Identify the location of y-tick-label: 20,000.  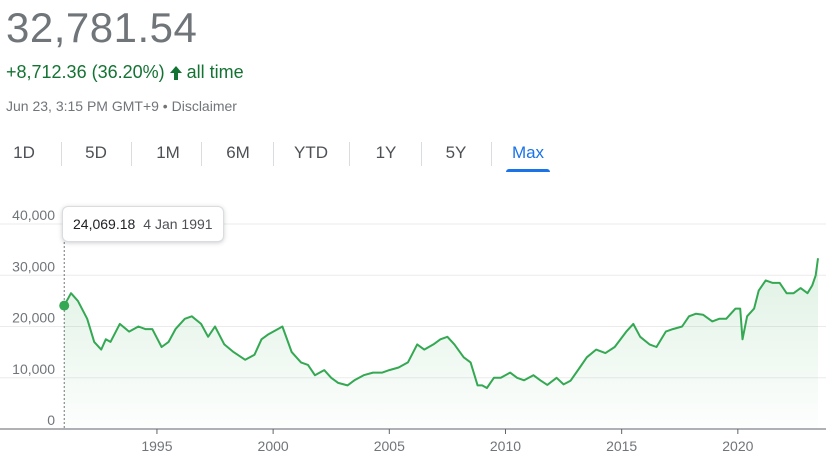
(33, 318).